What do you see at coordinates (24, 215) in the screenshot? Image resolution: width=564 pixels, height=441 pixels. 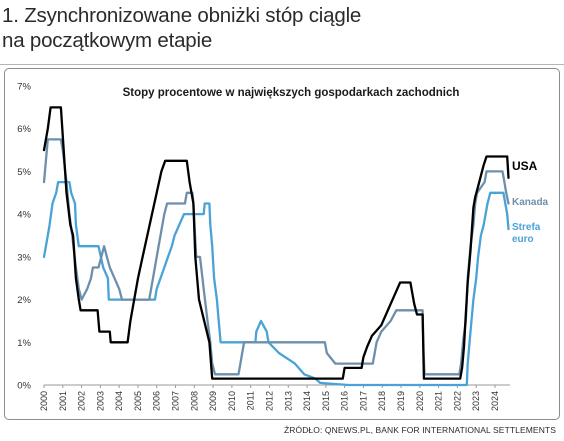 I see `y-tick-label: 4%` at bounding box center [24, 215].